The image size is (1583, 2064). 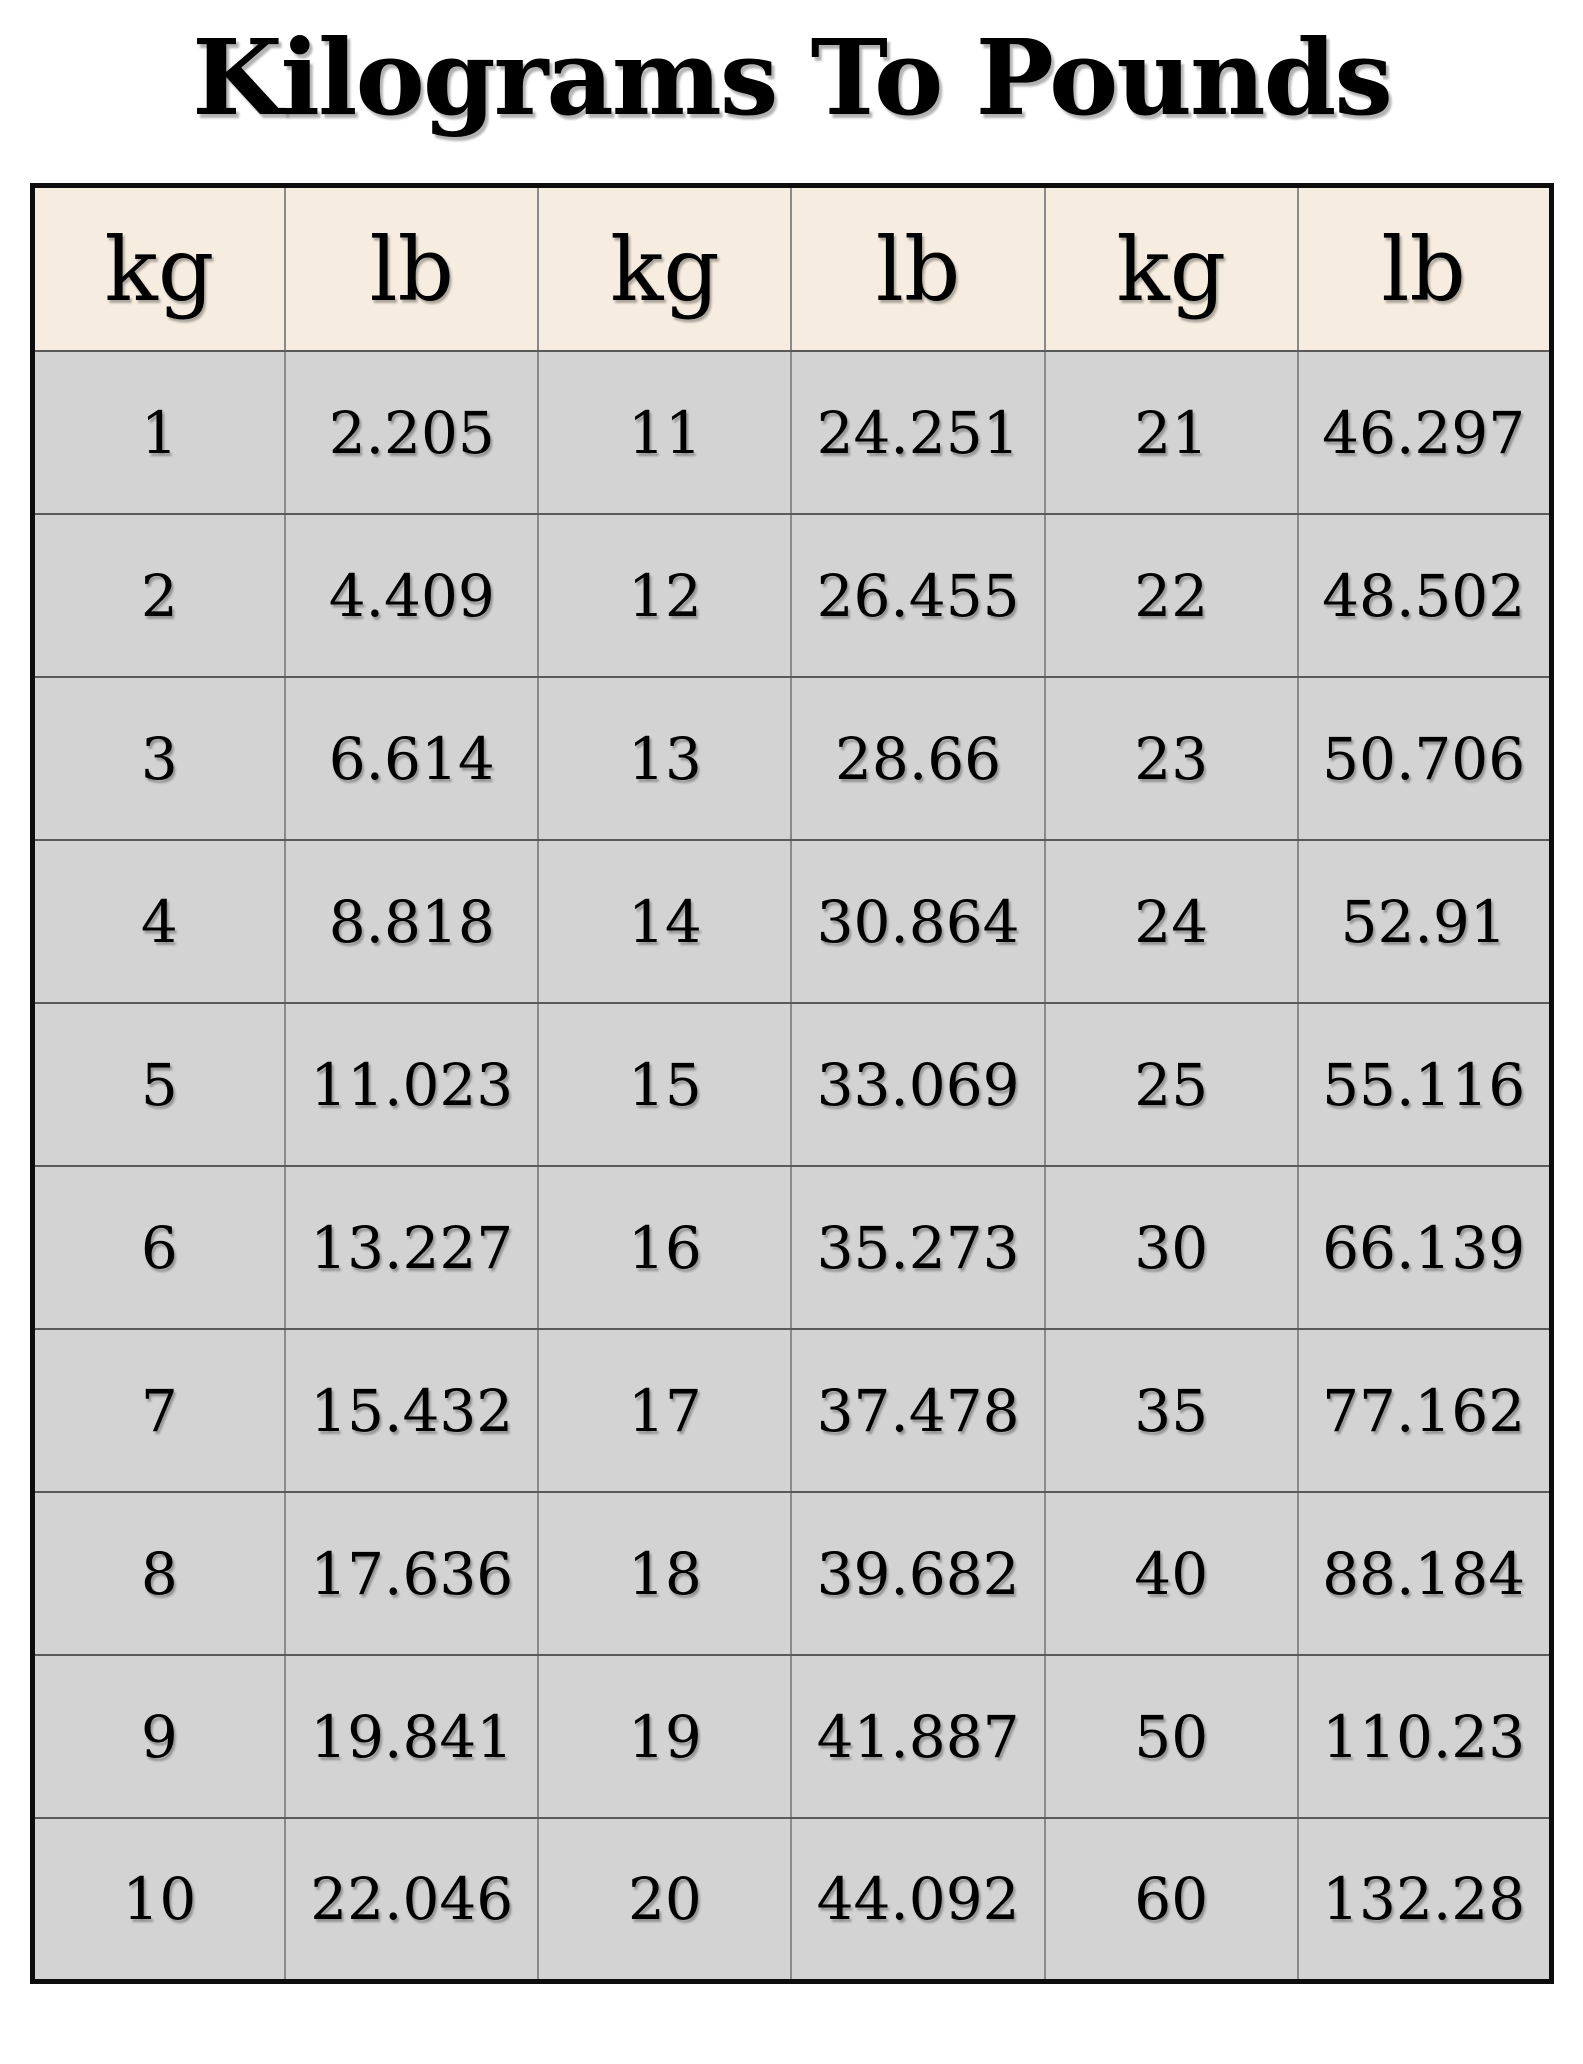 I want to click on kg-value-cell: 11, so click(x=665, y=433).